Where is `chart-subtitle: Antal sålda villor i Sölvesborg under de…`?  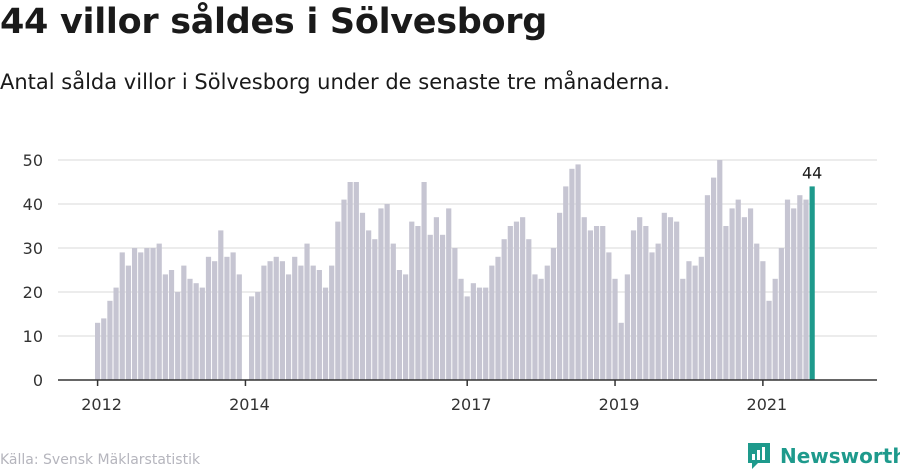
chart-subtitle: Antal sålda villor i Sölvesborg under de… is located at coordinates (335, 82).